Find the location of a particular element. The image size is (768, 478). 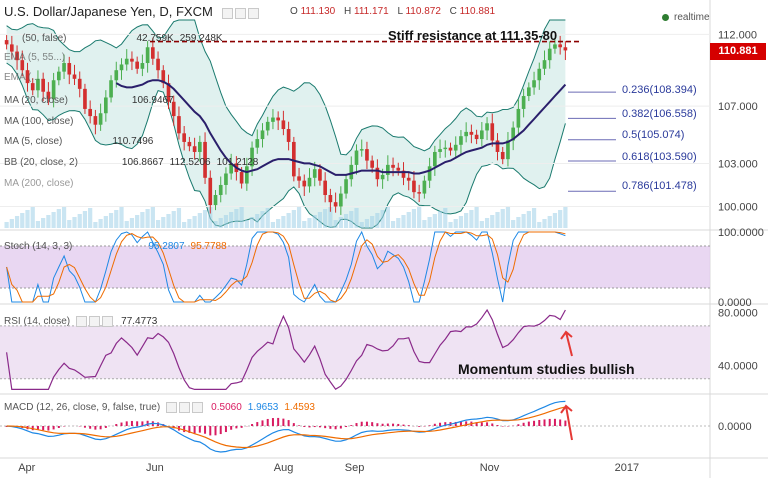

macd-signal-value: 1.4593 is located at coordinates (299, 408).